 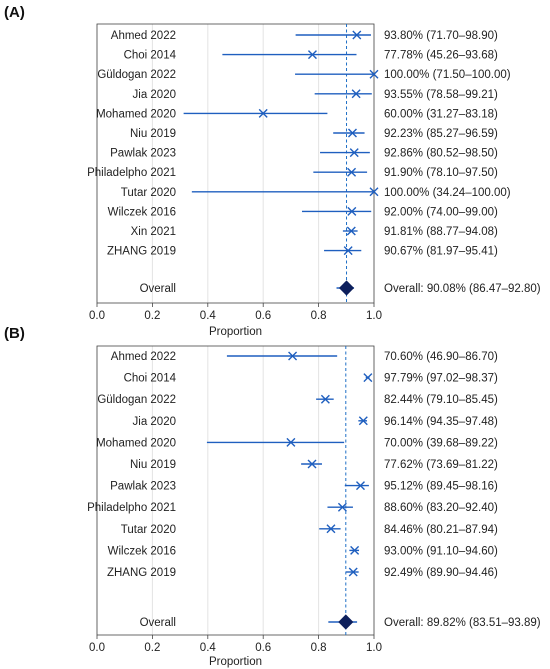 I want to click on panel-letter: (B), so click(x=14, y=333).